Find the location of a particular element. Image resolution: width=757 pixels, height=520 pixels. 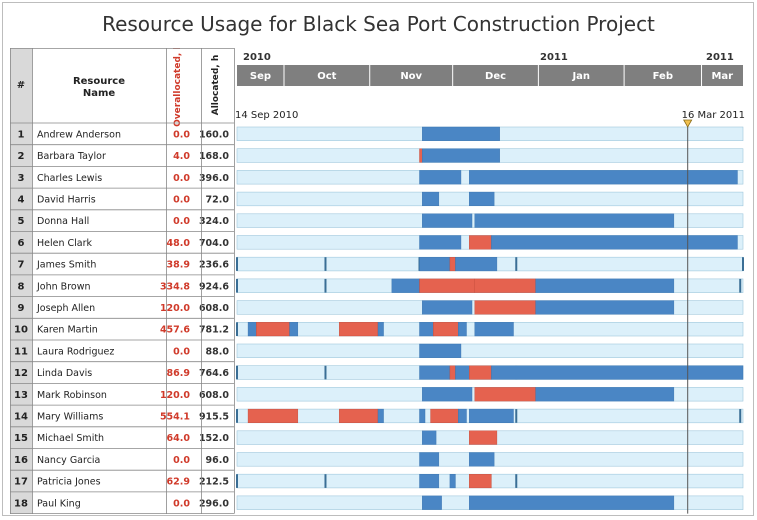

row-allocated: 168.0 is located at coordinates (214, 156).